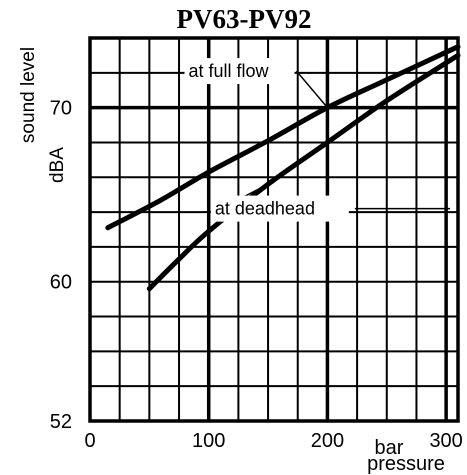  I want to click on series-annotation: at full flow, so click(256, 83).